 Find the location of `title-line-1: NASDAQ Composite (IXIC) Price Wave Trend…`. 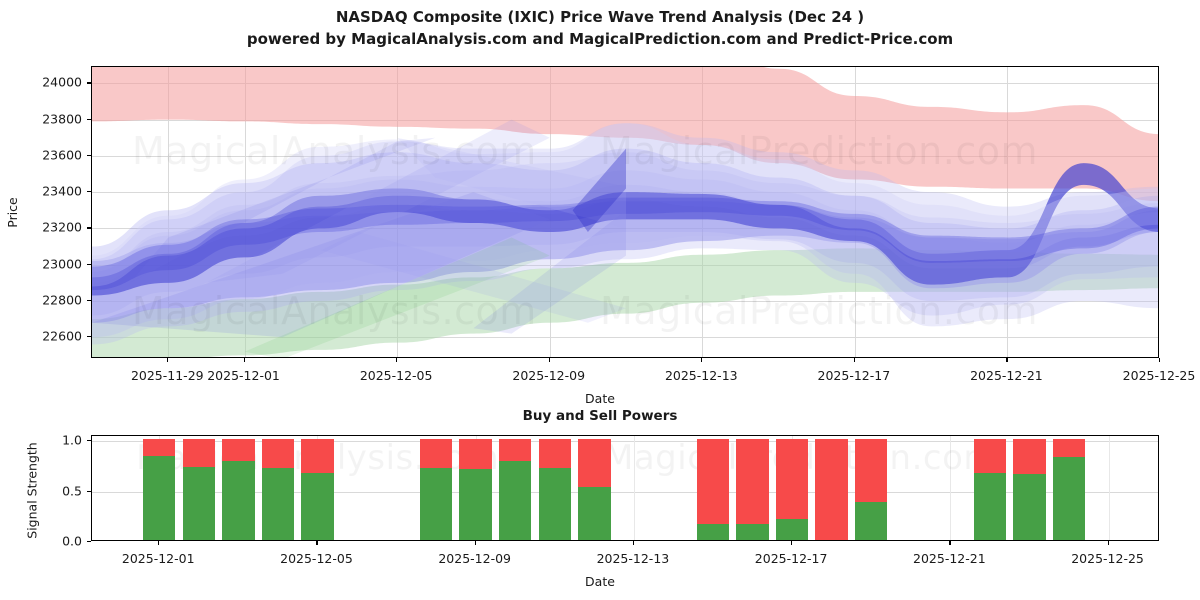

title-line-1: NASDAQ Composite (IXIC) Price Wave Trend… is located at coordinates (600, 17).